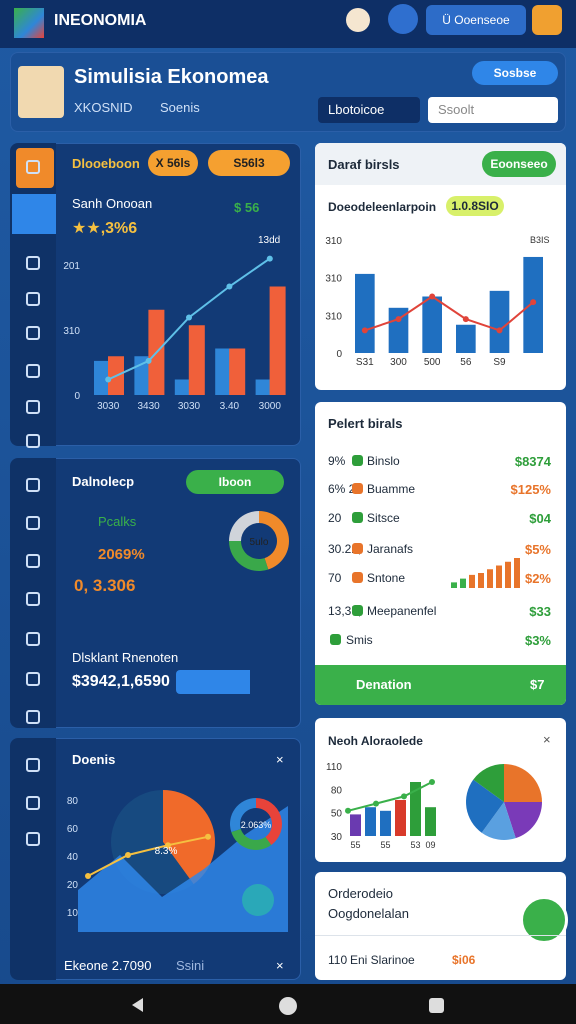 Image resolution: width=576 pixels, height=1024 pixels. I want to click on profile-pill: Sosbse, so click(515, 73).